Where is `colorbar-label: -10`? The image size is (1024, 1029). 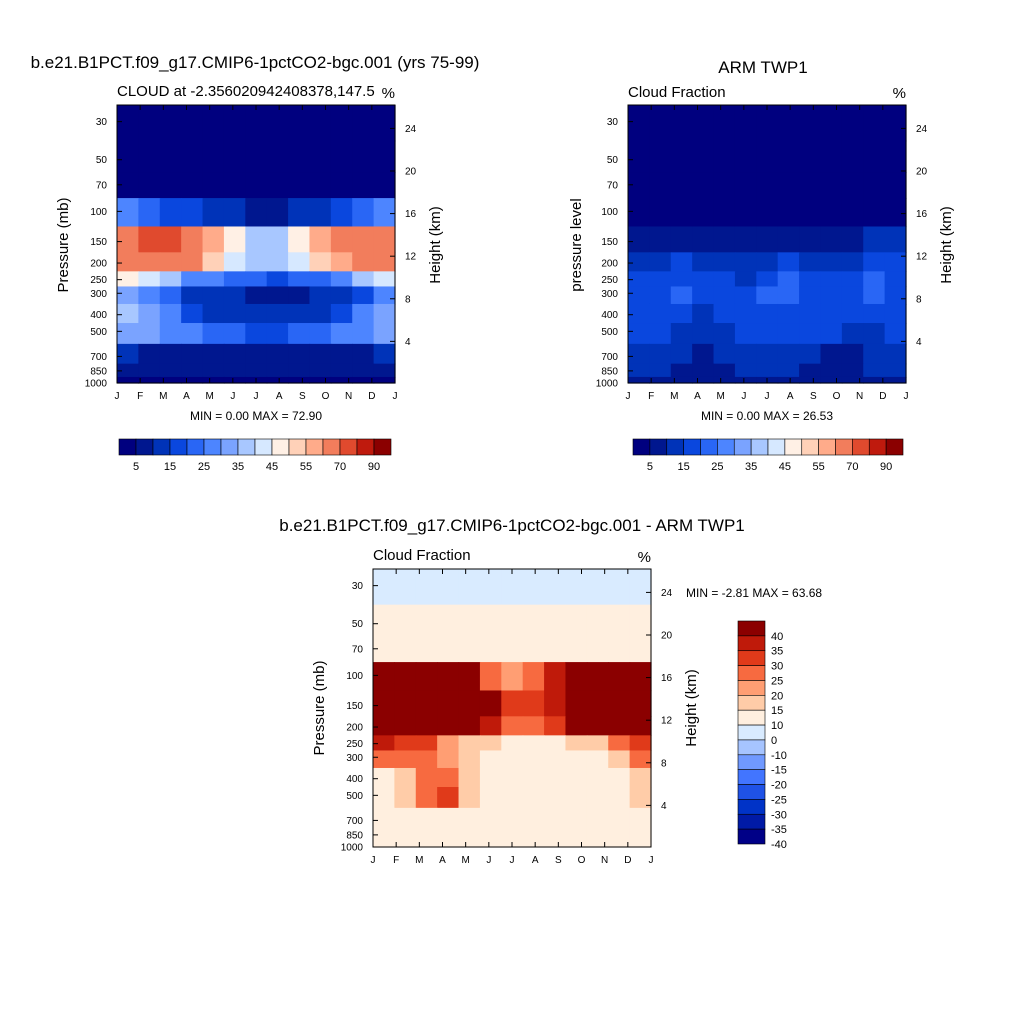 colorbar-label: -10 is located at coordinates (779, 756).